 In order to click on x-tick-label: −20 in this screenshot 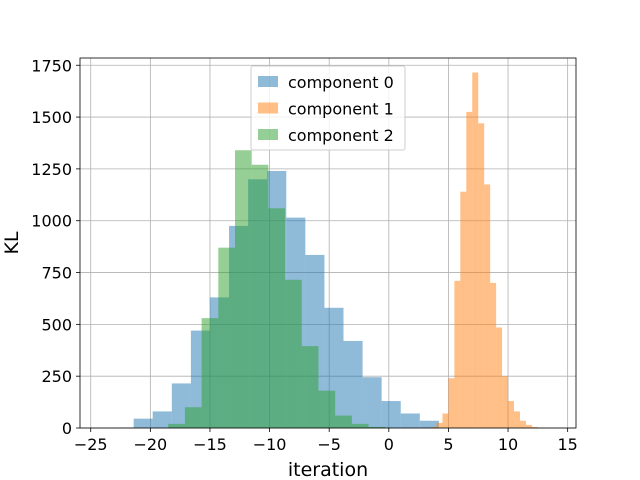, I will do `click(150, 444)`.